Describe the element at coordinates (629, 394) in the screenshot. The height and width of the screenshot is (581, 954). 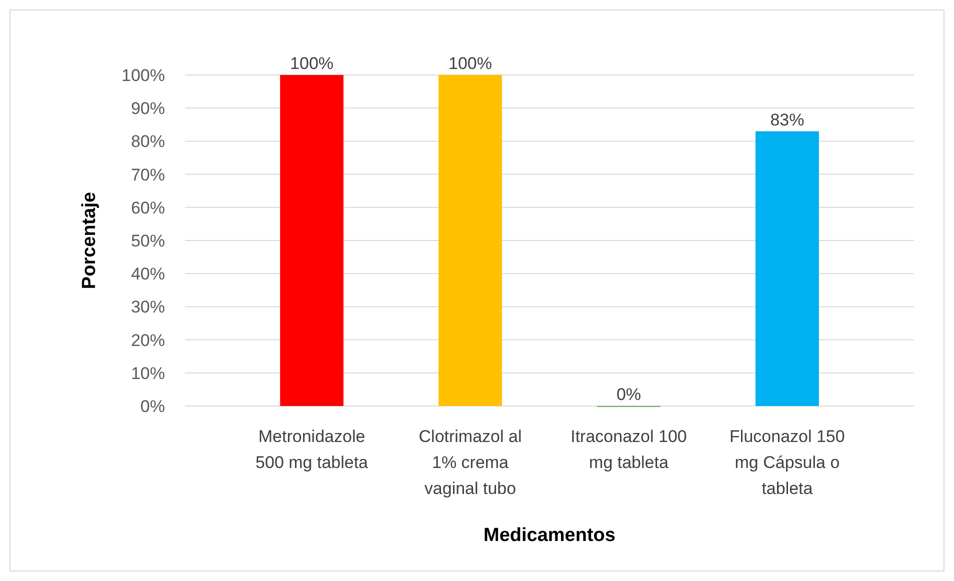
I see `data-label: 0%` at that location.